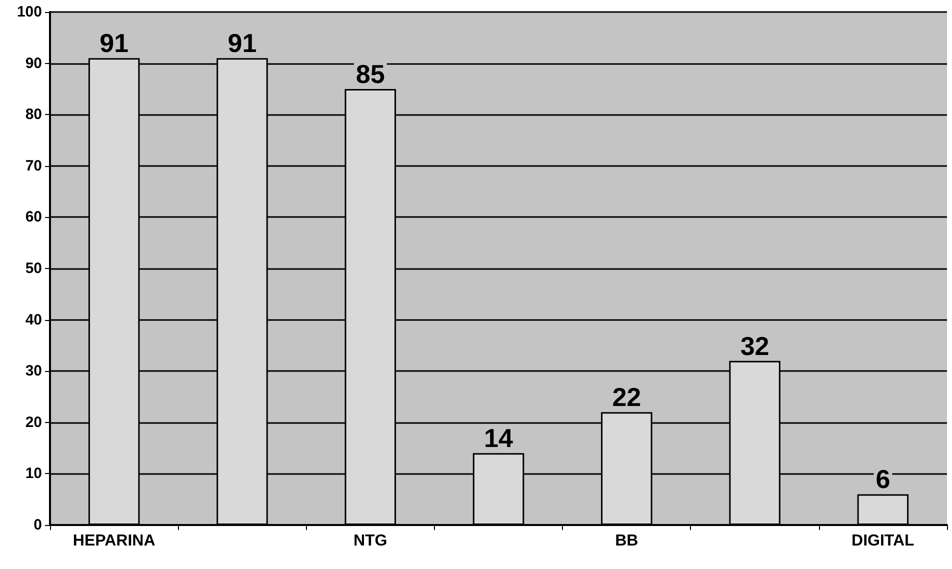  I want to click on y-tick-label: 10, so click(33, 473).